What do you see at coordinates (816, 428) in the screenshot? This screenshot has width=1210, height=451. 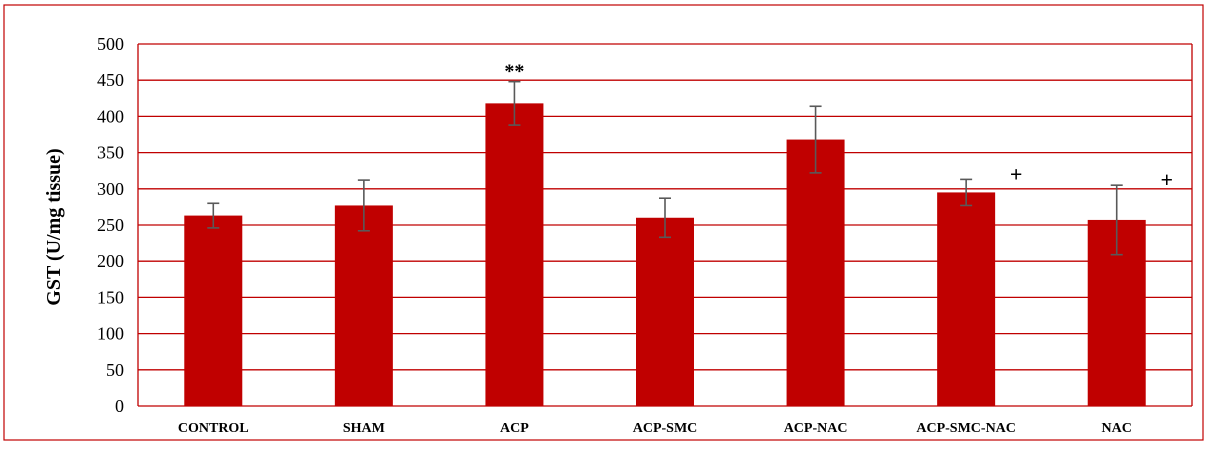 I see `x-tick-label: ACP-NAC` at bounding box center [816, 428].